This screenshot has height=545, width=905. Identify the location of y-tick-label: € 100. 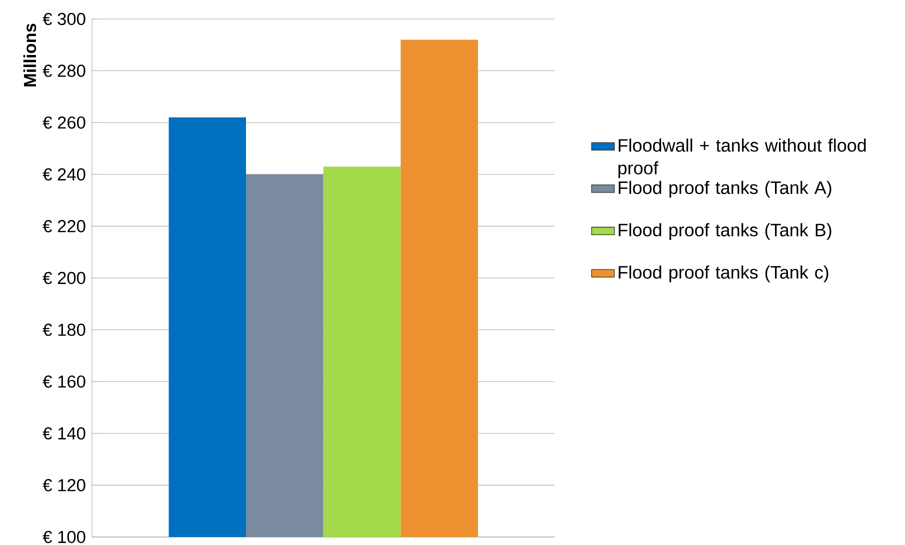
(64, 537).